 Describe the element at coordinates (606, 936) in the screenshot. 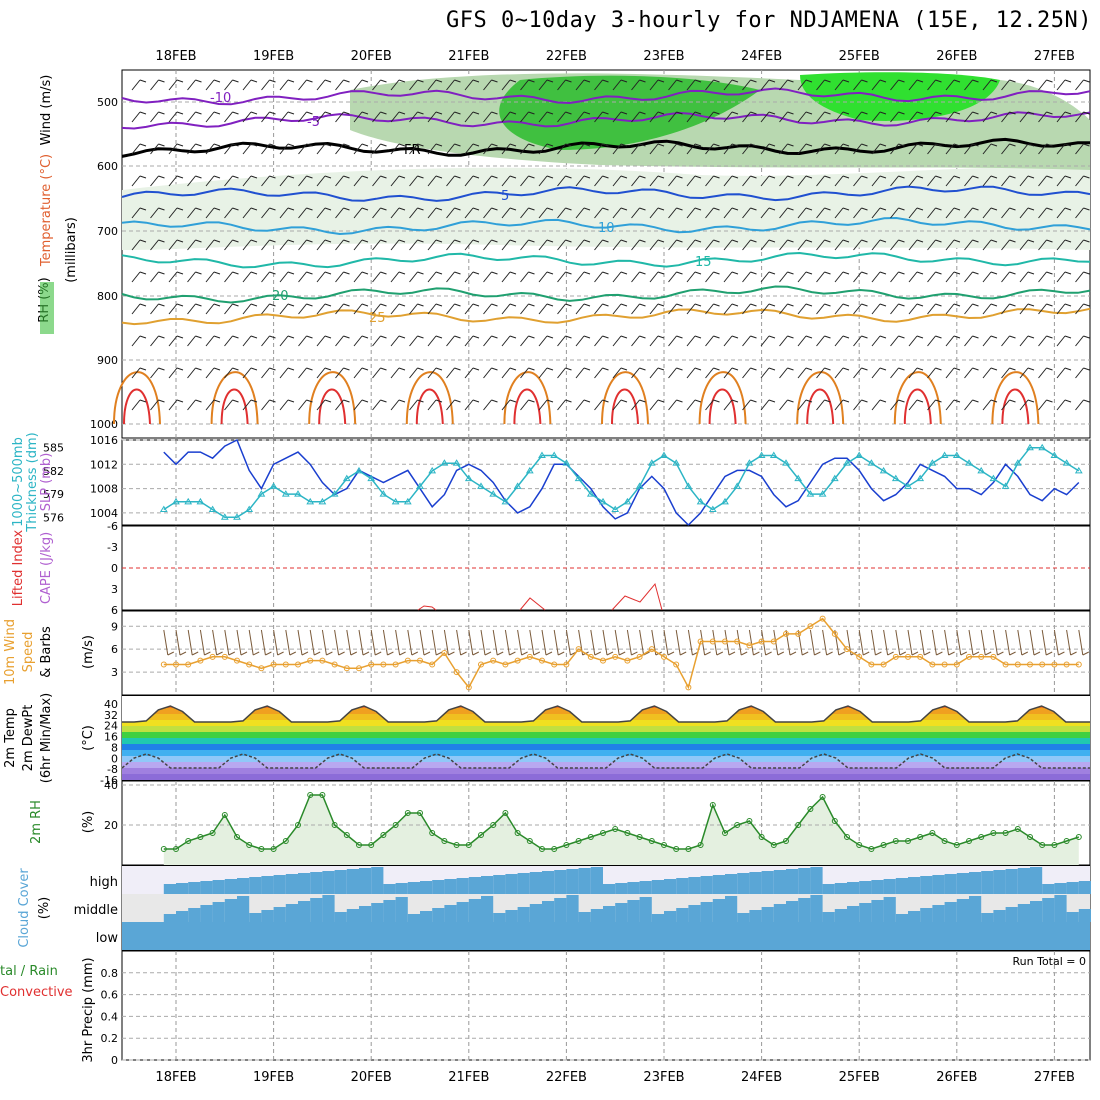

I see `cloud-low-bar` at that location.